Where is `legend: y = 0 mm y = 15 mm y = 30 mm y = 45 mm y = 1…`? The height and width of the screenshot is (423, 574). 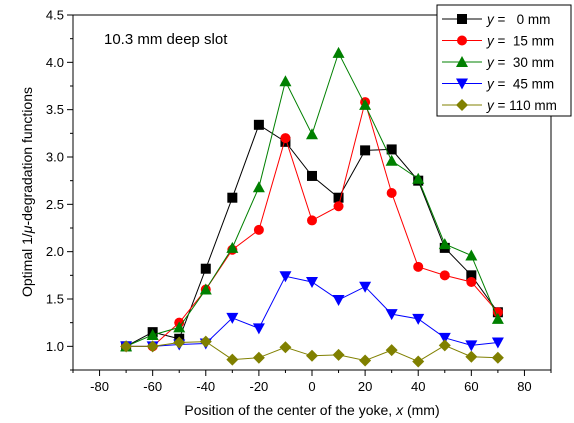 legend: y = 0 mm y = 15 mm y = 30 mm y = 45 mm y = 1… is located at coordinates (504, 60).